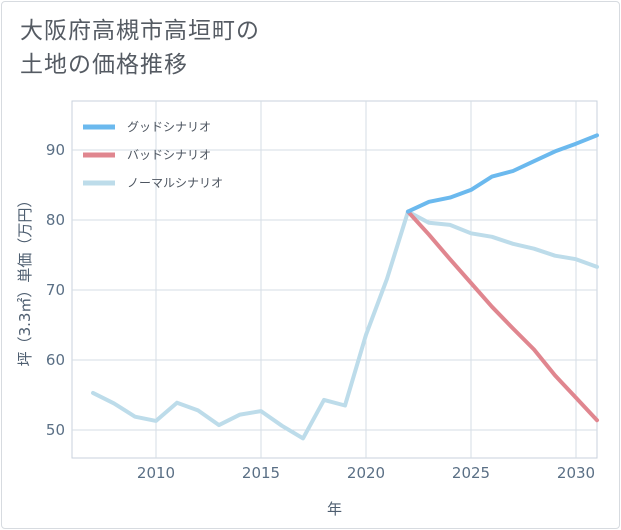  I want to click on y-tick-label: 90, so click(55, 150).